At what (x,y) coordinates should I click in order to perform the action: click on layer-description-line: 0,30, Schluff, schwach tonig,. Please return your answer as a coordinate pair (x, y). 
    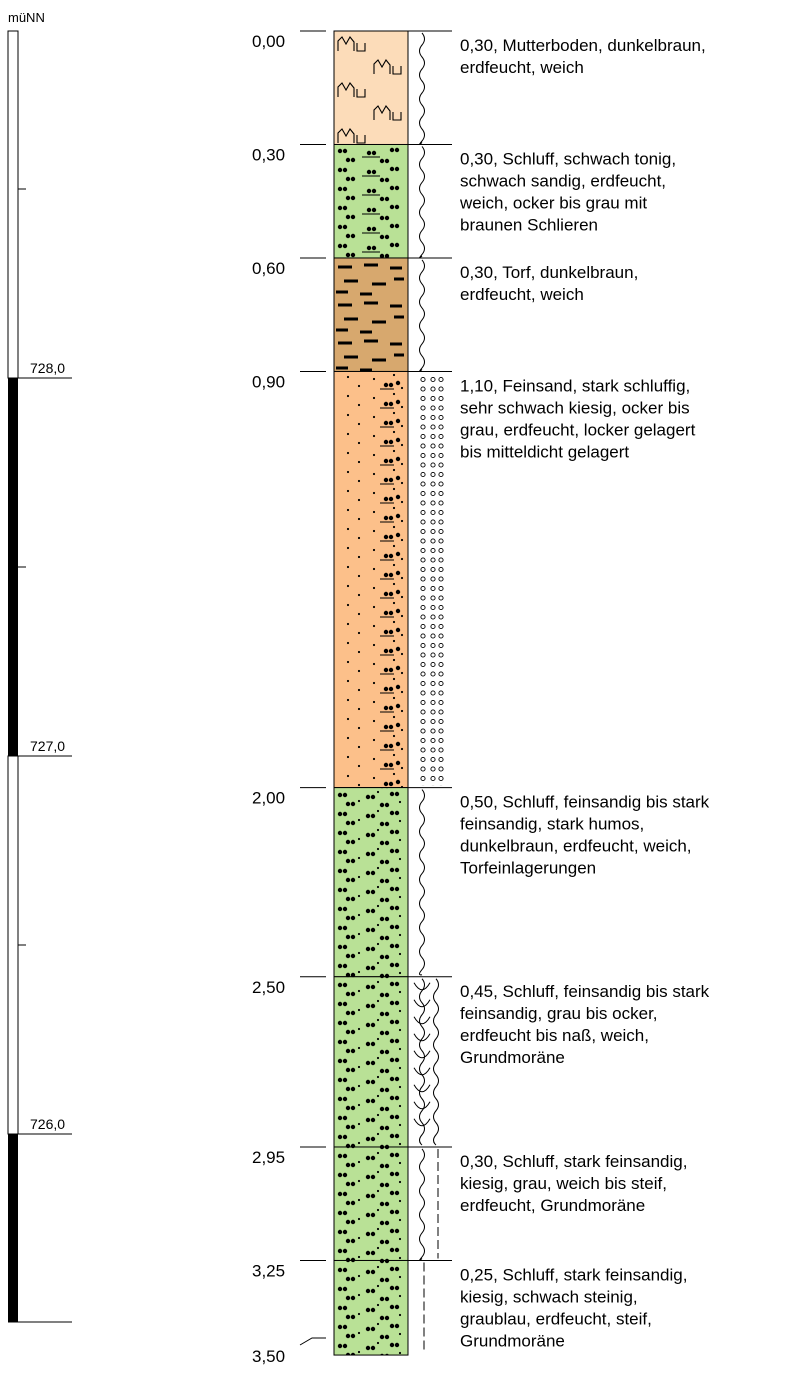
    Looking at the image, I should click on (568, 158).